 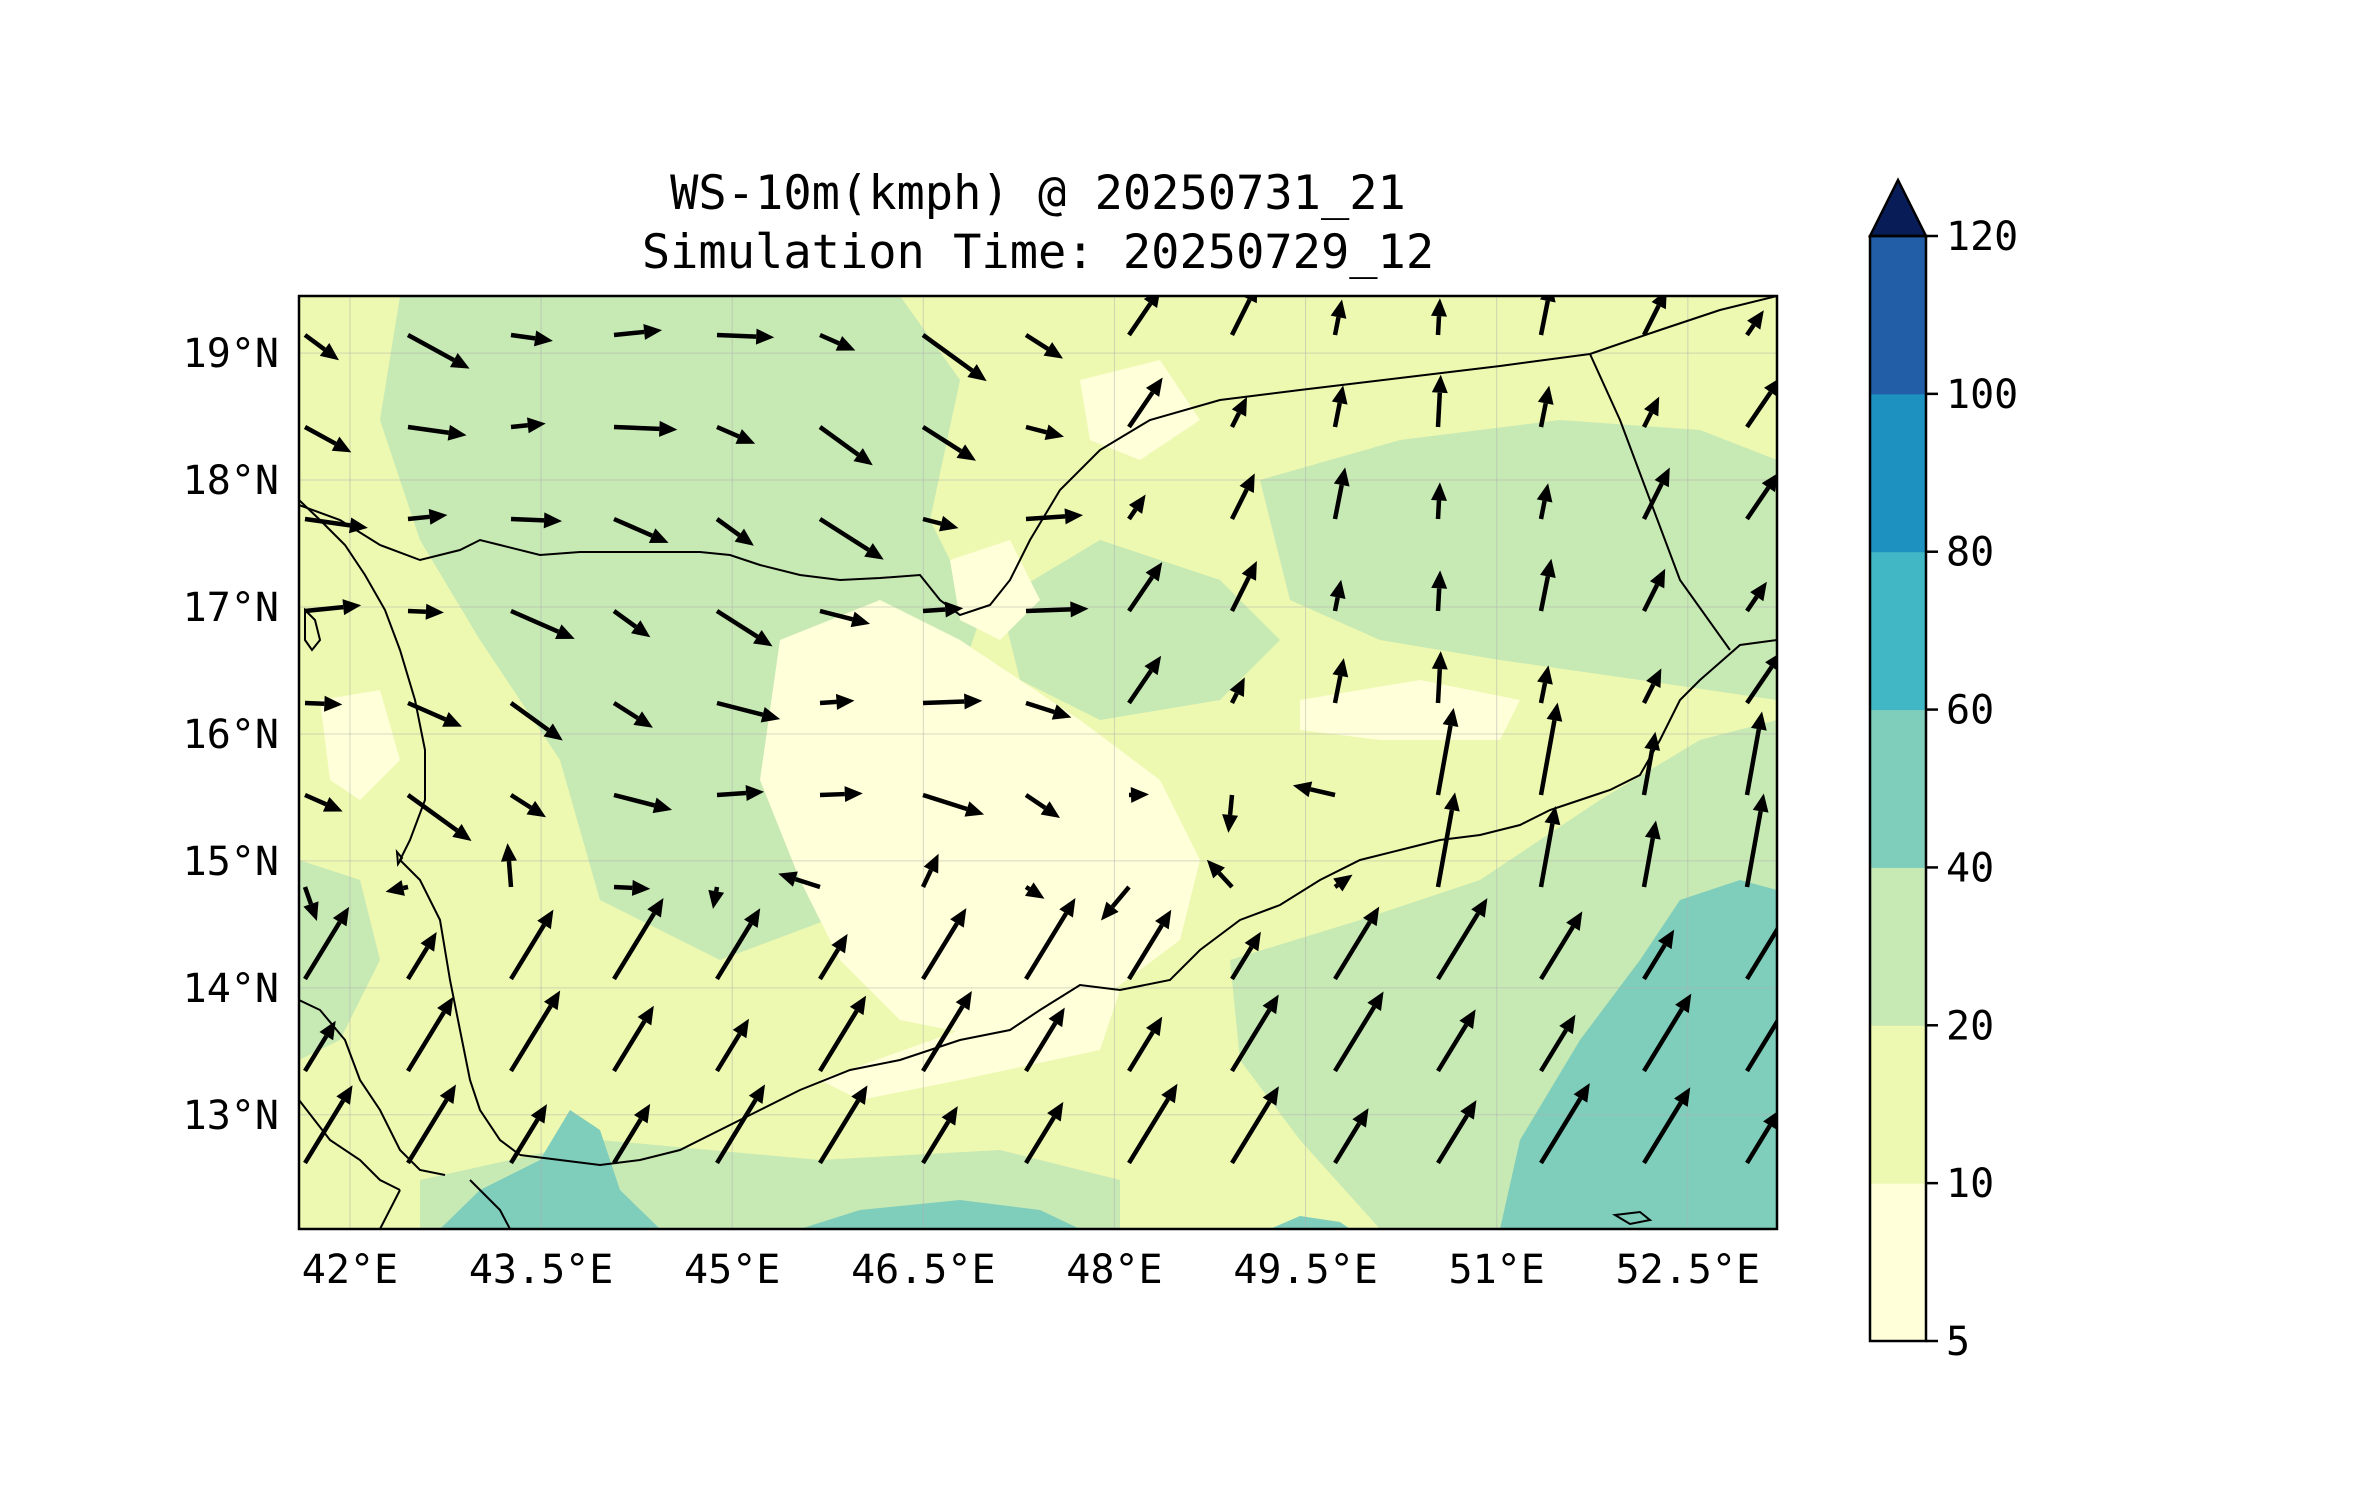 What do you see at coordinates (1305, 1270) in the screenshot?
I see `lon-tick-label-5: 49.5°E` at bounding box center [1305, 1270].